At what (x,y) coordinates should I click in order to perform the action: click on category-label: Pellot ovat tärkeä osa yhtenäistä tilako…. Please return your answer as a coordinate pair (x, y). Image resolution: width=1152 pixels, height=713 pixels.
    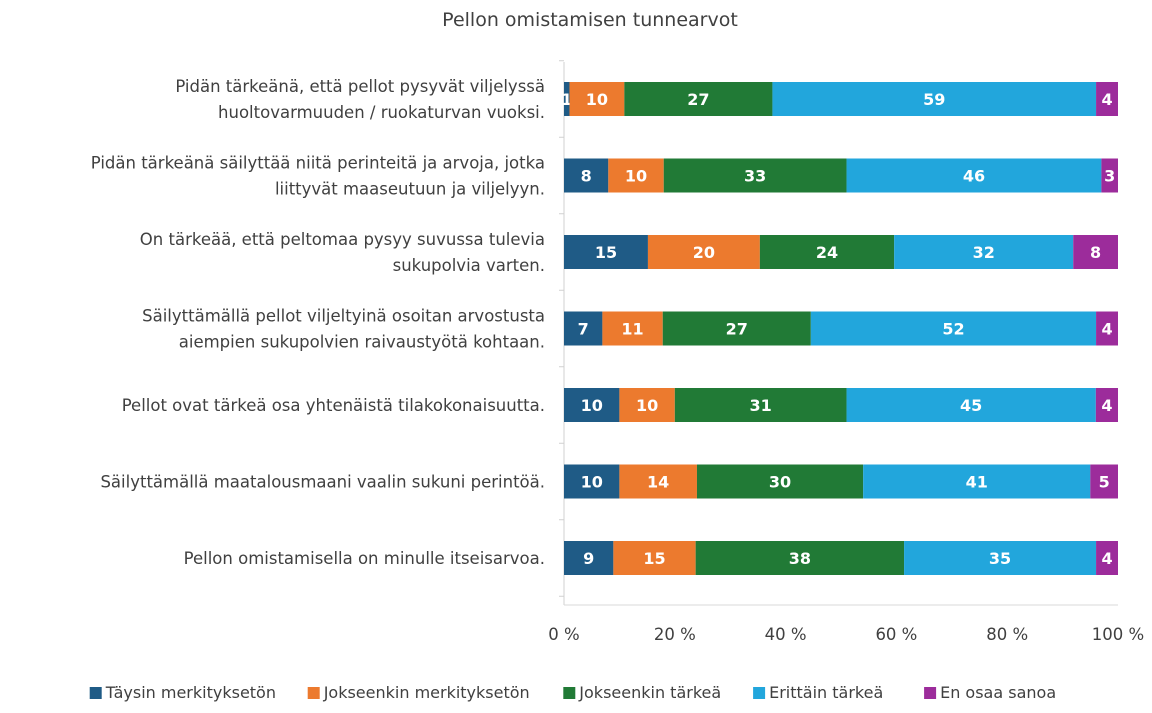
    Looking at the image, I should click on (333, 405).